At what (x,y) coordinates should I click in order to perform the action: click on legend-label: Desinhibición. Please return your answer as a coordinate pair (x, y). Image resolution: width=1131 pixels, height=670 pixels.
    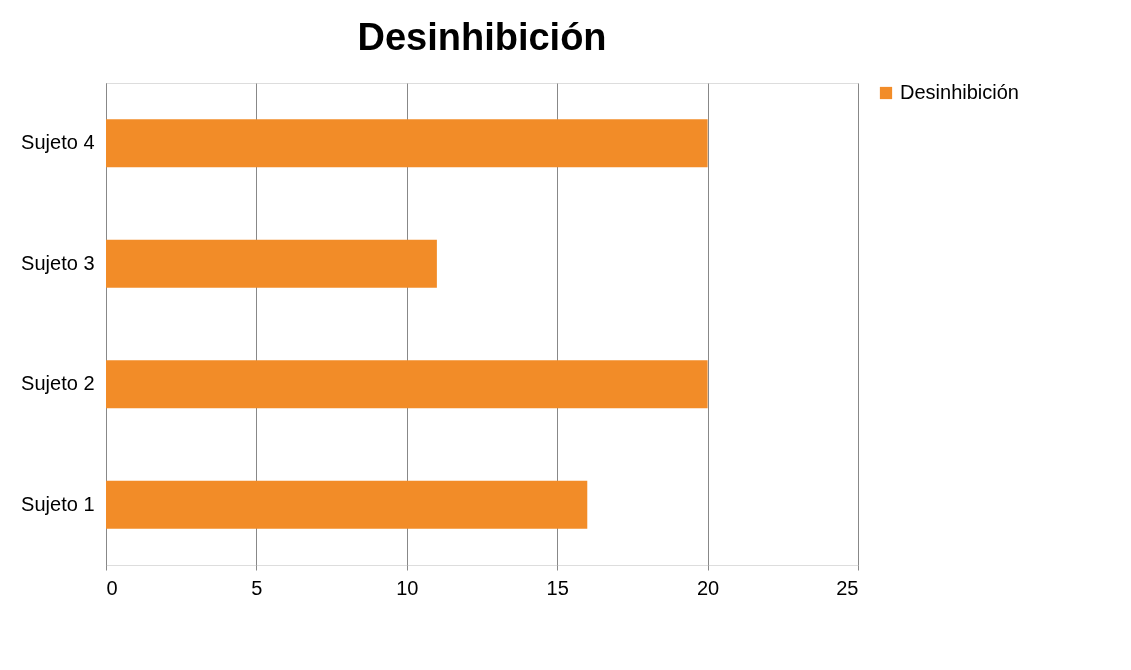
    Looking at the image, I should click on (959, 92).